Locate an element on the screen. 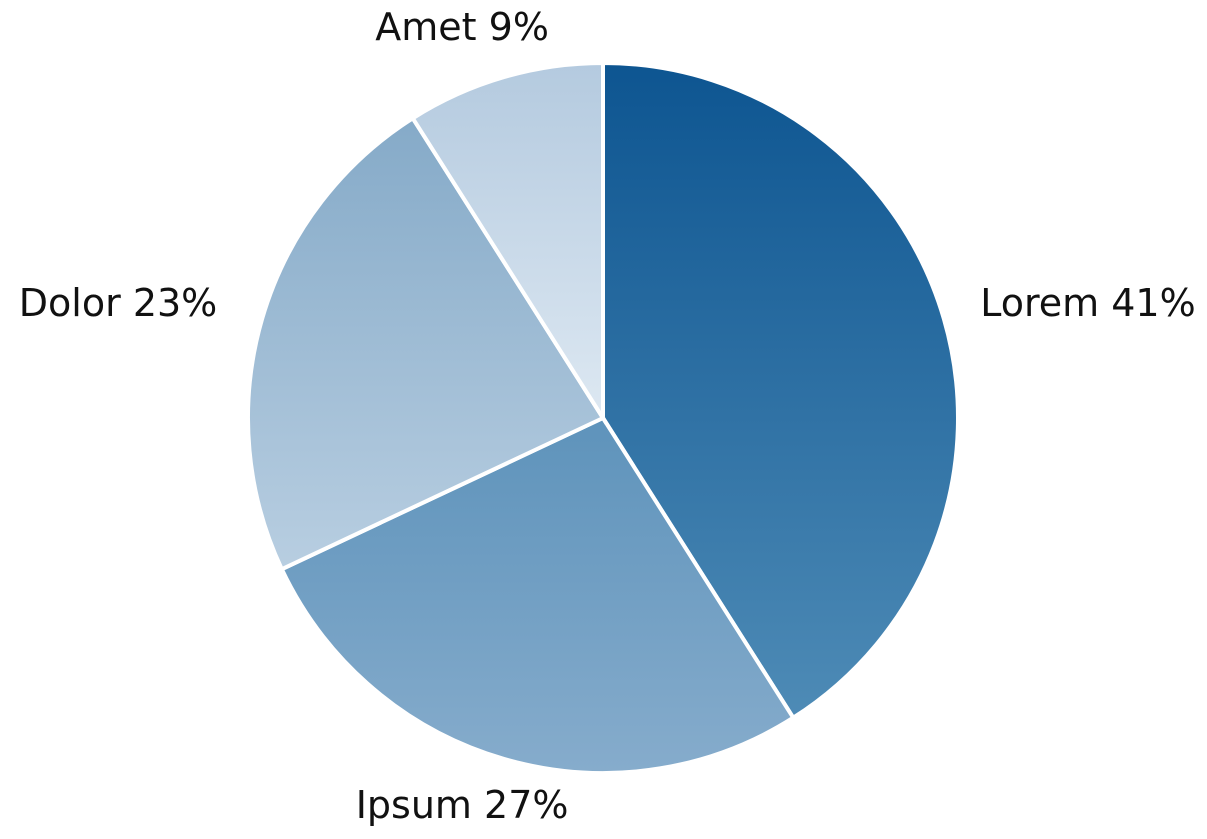 The width and height of the screenshot is (1207, 839). category-label: Amet is located at coordinates (425, 27).